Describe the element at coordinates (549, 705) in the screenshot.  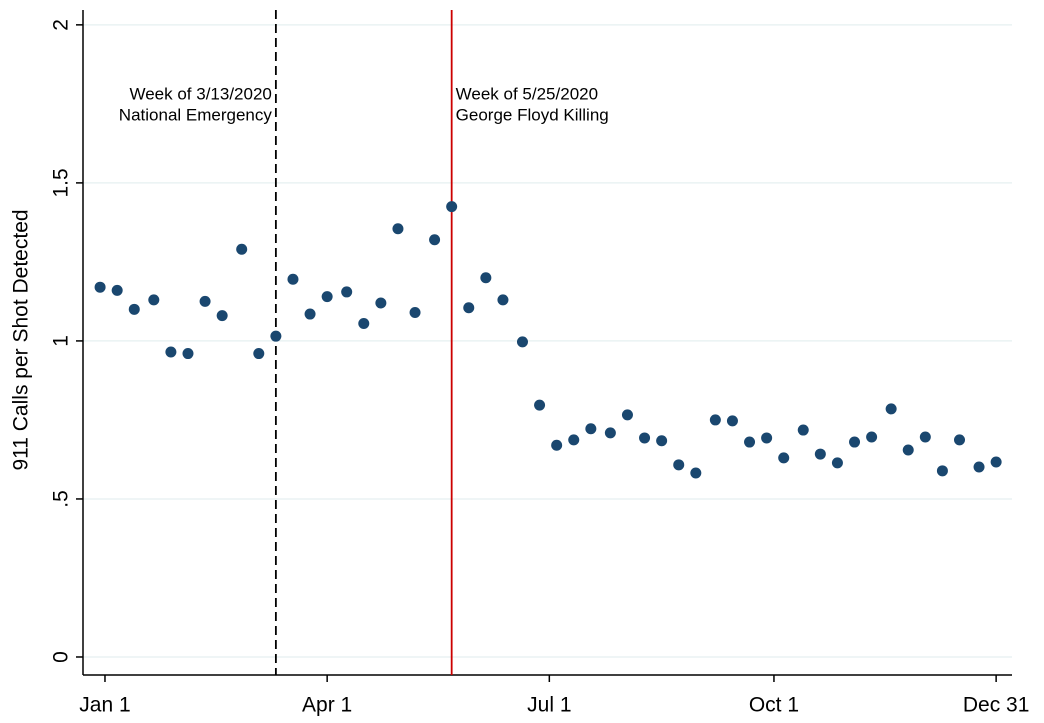
I see `x-tick-label: Jul 1` at that location.